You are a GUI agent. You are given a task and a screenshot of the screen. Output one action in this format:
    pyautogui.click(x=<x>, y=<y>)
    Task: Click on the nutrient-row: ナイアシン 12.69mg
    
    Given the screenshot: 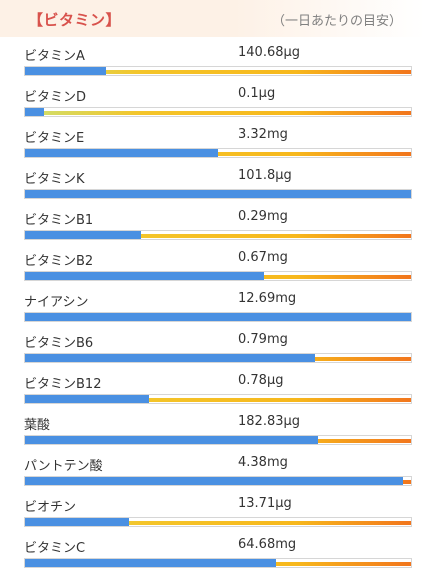 What is the action you would take?
    pyautogui.click(x=212, y=307)
    